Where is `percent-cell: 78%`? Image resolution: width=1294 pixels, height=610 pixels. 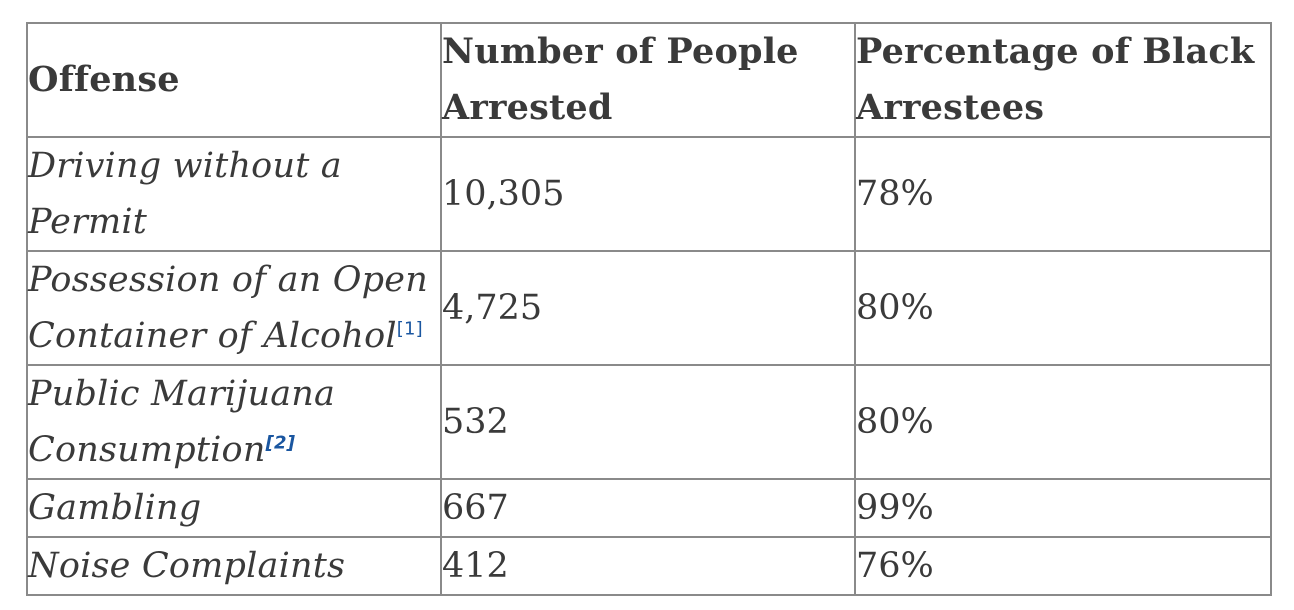
percent-cell: 78% is located at coordinates (1063, 194).